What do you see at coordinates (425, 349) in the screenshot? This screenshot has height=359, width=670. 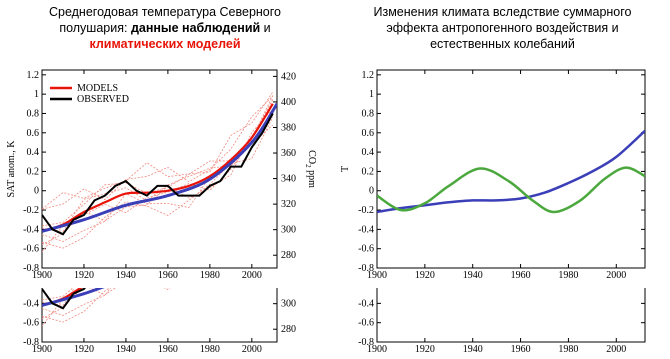 I see `right-strip-x-tick-label: 1920` at bounding box center [425, 349].